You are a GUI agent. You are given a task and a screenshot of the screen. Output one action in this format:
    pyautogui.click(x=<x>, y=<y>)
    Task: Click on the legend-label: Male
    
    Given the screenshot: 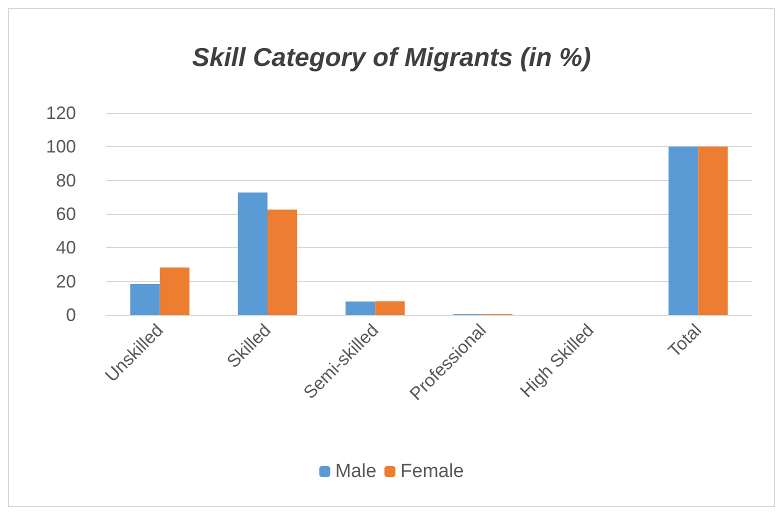 What is the action you would take?
    pyautogui.click(x=355, y=471)
    